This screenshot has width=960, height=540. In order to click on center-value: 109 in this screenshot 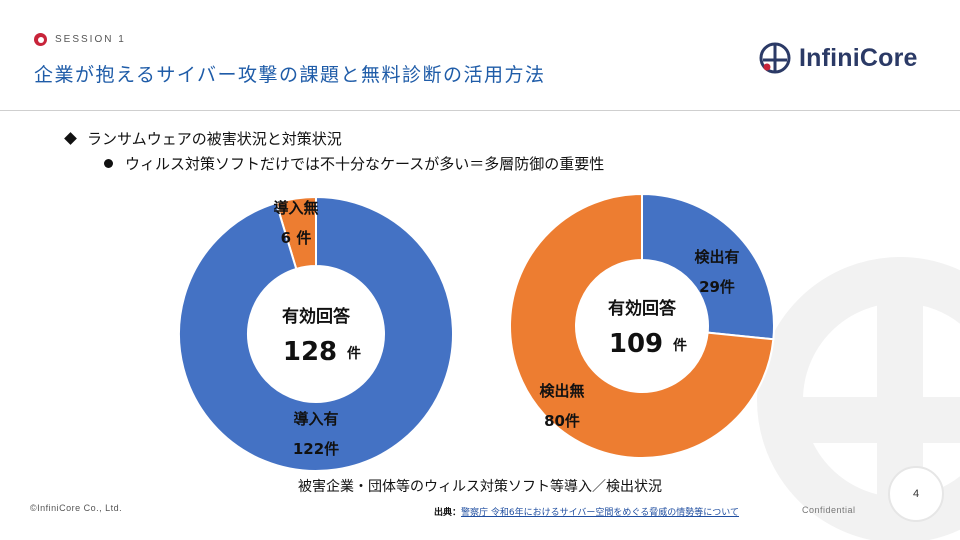, I will do `click(636, 344)`.